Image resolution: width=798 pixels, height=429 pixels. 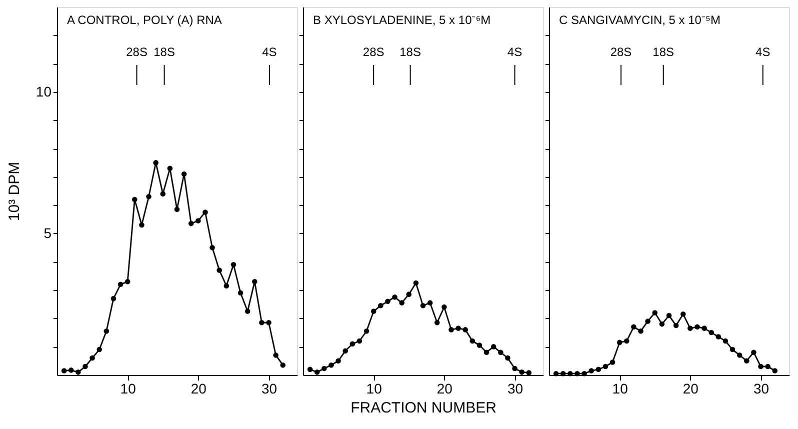 What do you see at coordinates (402, 20) in the screenshot?
I see `text: B XYLOSYLADENINE, 5 x 10⁻⁶M` at bounding box center [402, 20].